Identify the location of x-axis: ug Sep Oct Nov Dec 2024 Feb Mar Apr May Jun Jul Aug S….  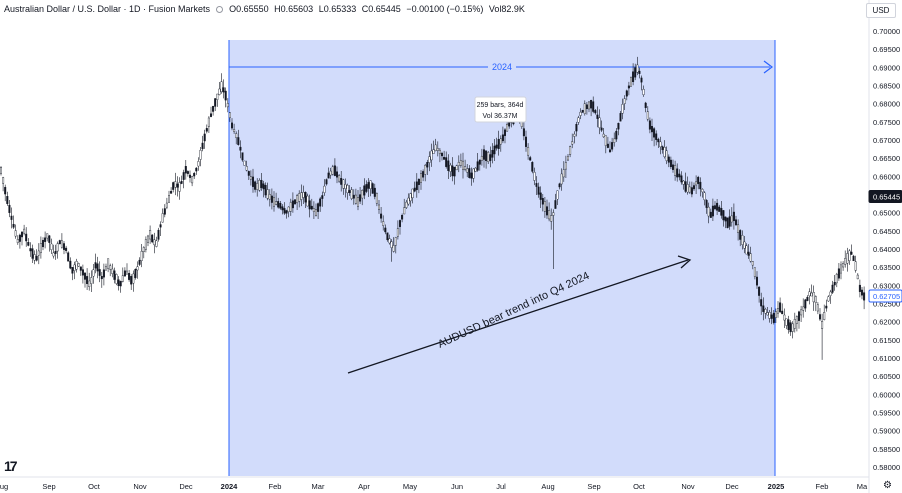
(434, 486).